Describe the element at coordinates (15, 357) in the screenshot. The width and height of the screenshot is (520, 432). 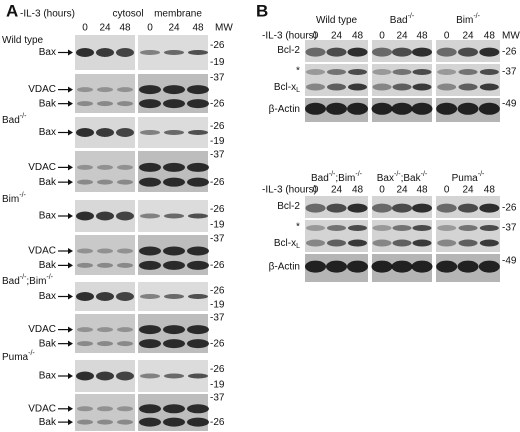
I see `genotype-label-part: Puma` at that location.